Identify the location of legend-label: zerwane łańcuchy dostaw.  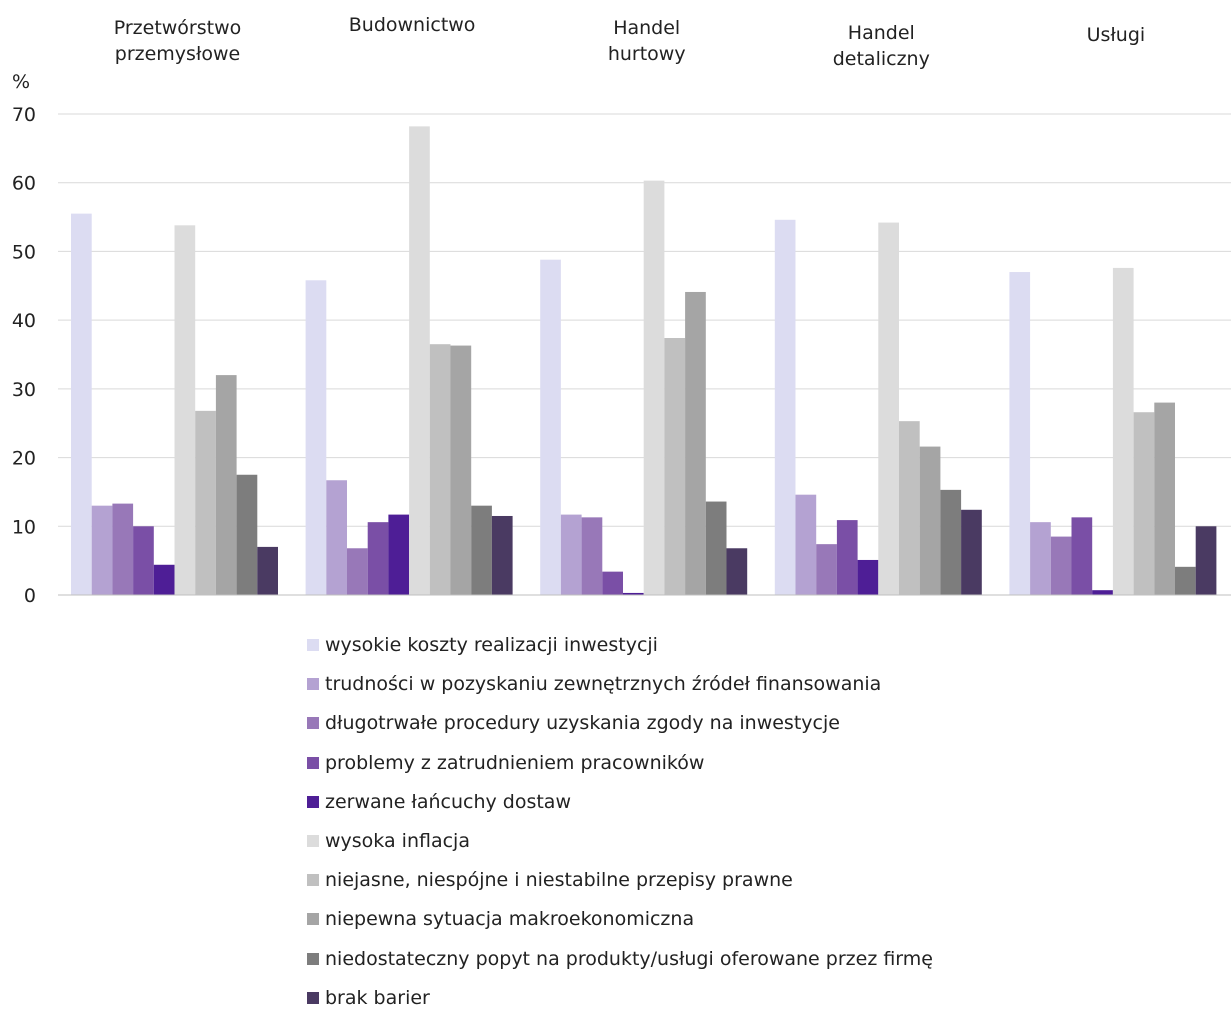
(448, 801).